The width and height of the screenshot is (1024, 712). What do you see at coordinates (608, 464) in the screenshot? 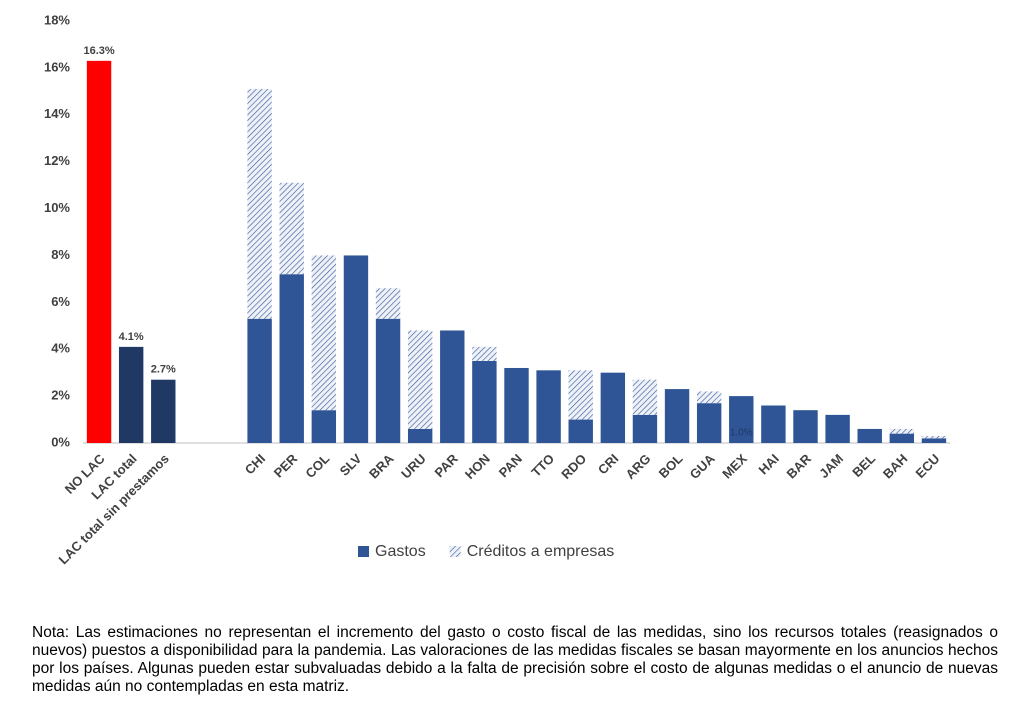
I see `x-tick-label: CRI` at bounding box center [608, 464].